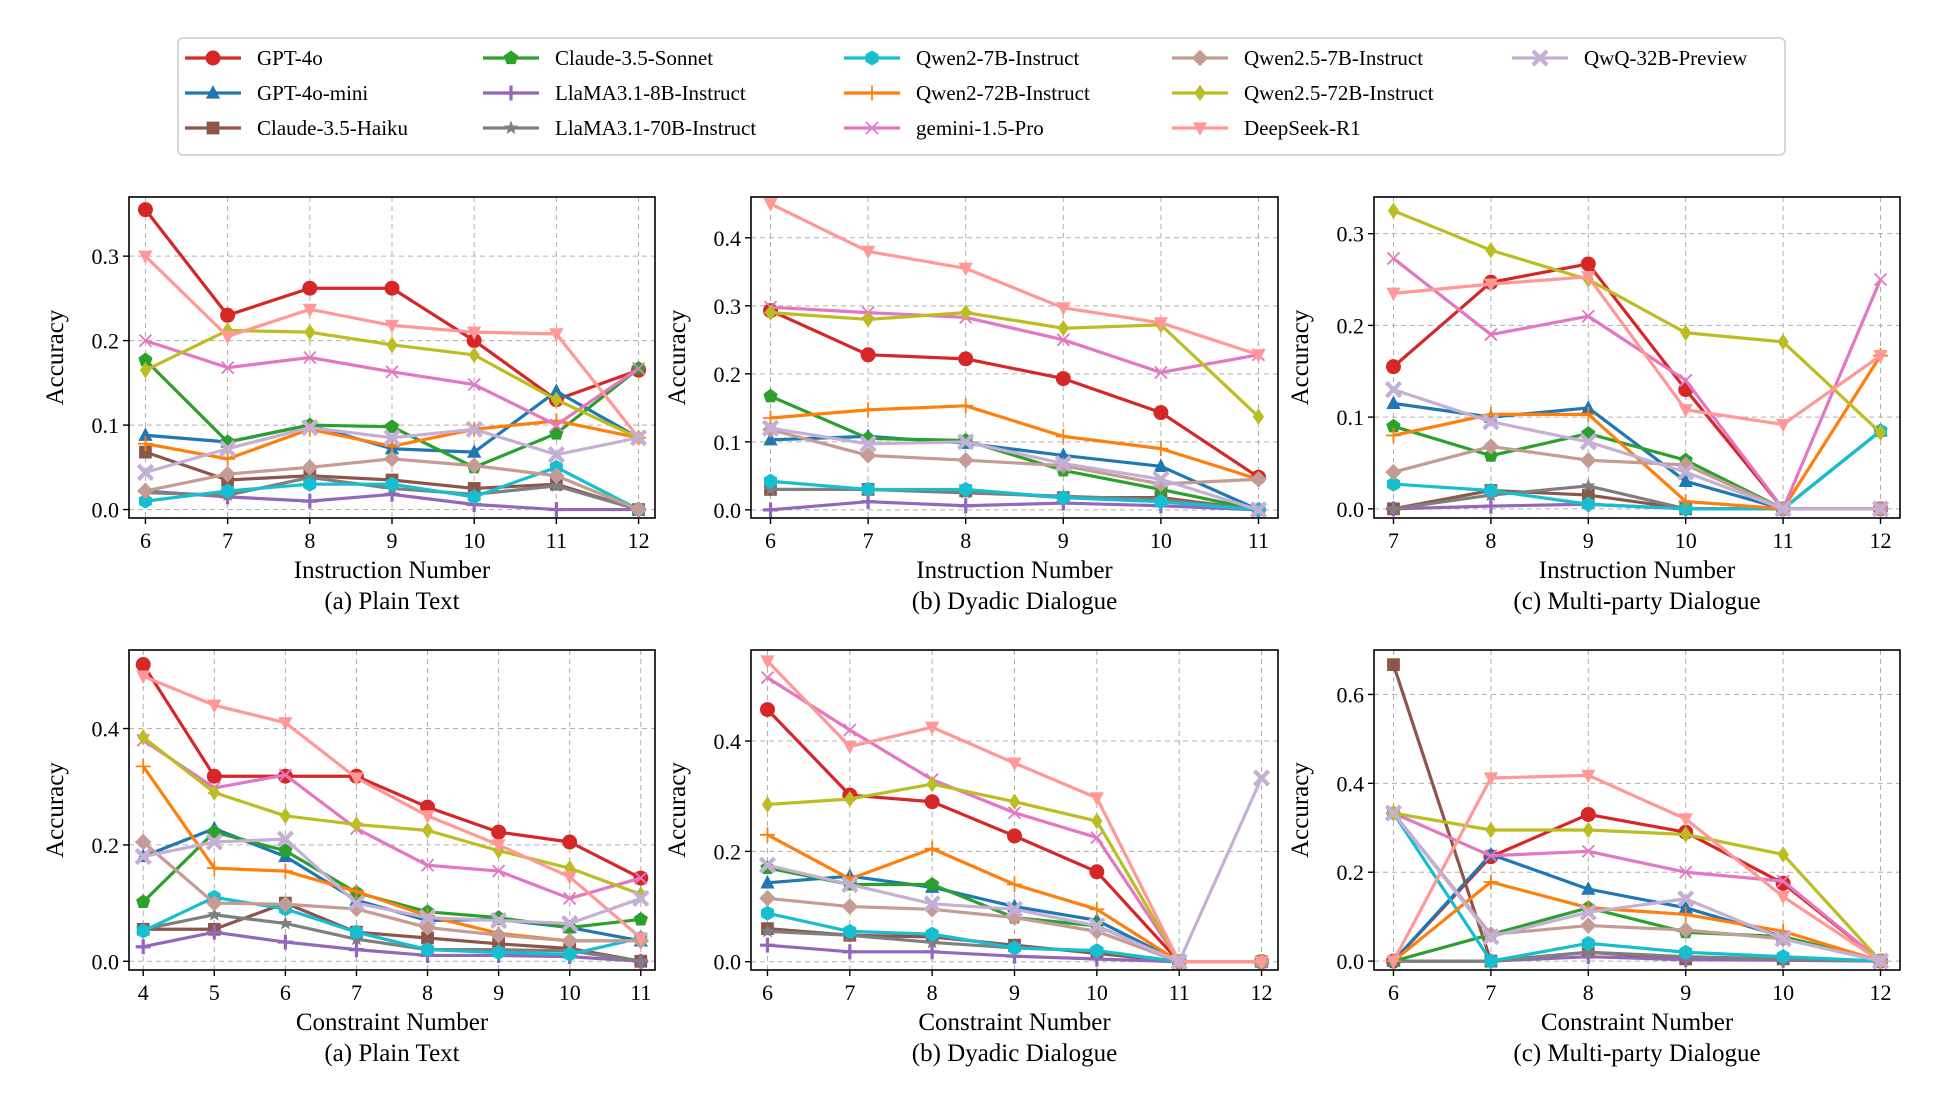  Describe the element at coordinates (1636, 1053) in the screenshot. I see `panel-caption: (c) Multi-party Dialogue` at that location.